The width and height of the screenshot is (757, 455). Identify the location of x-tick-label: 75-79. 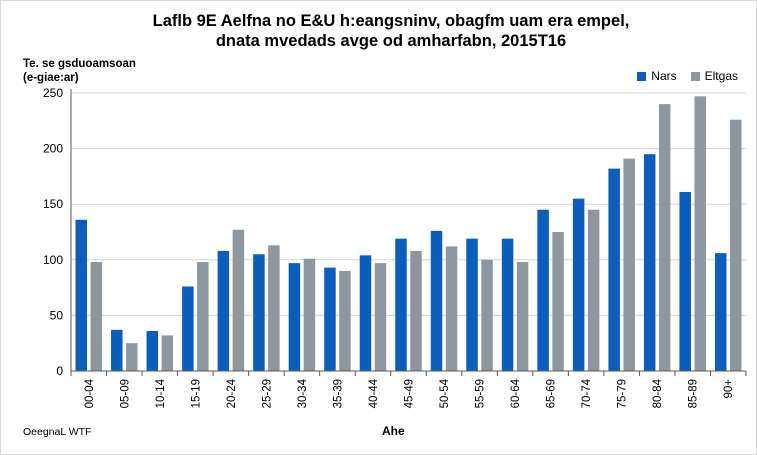
(623, 393).